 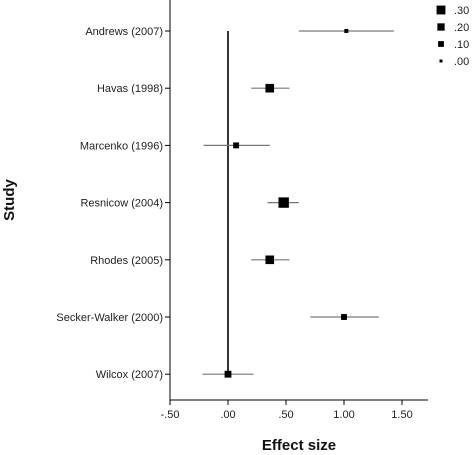 I want to click on x-axis-title: Effect size, so click(x=299, y=445).